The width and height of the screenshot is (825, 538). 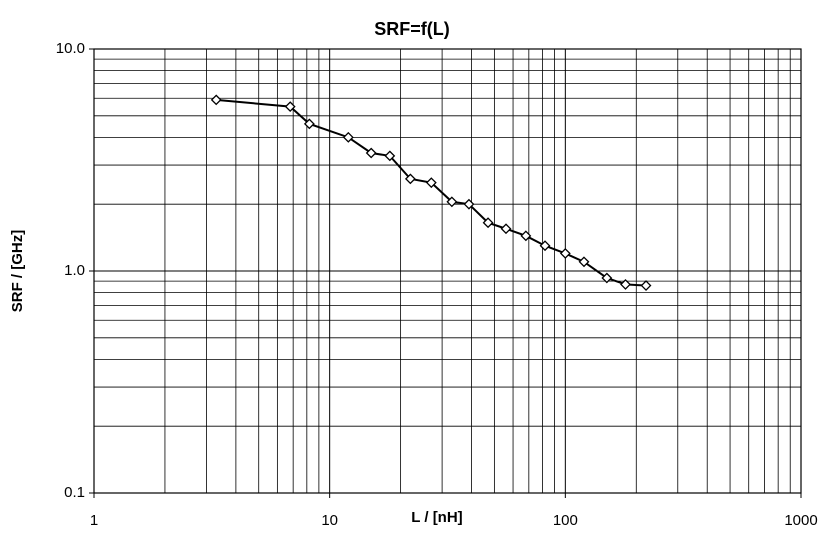 What do you see at coordinates (800, 520) in the screenshot?
I see `x-tick-label: 1000` at bounding box center [800, 520].